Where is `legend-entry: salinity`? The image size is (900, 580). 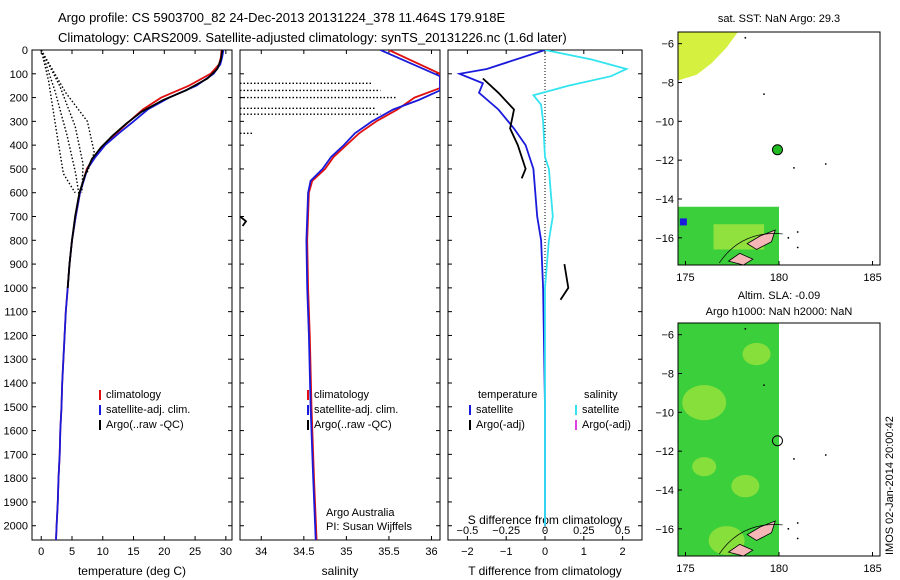
legend-entry: salinity is located at coordinates (601, 395).